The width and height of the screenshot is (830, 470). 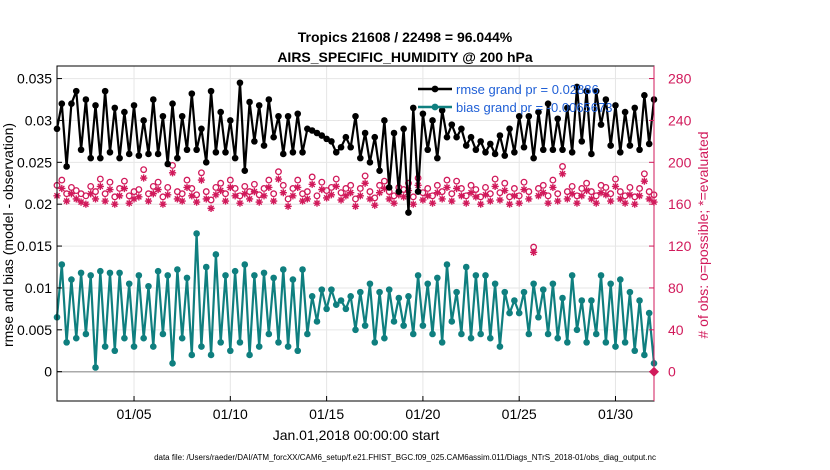 What do you see at coordinates (672, 372) in the screenshot?
I see `right-y-tick-label: 0` at bounding box center [672, 372].